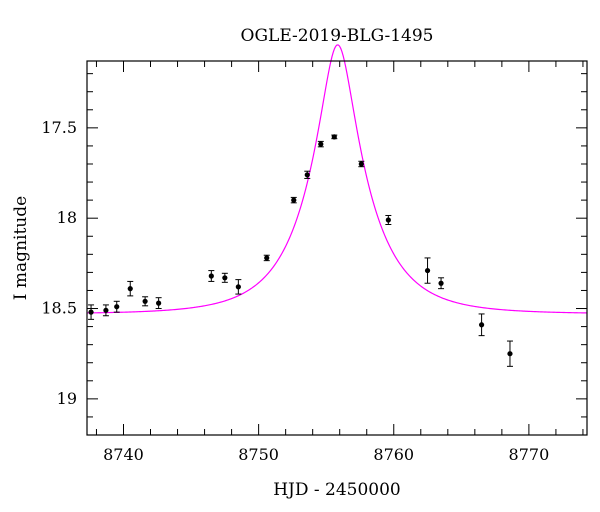  Describe the element at coordinates (337, 36) in the screenshot. I see `chart-title: OGLE-2019-BLG-1495` at that location.